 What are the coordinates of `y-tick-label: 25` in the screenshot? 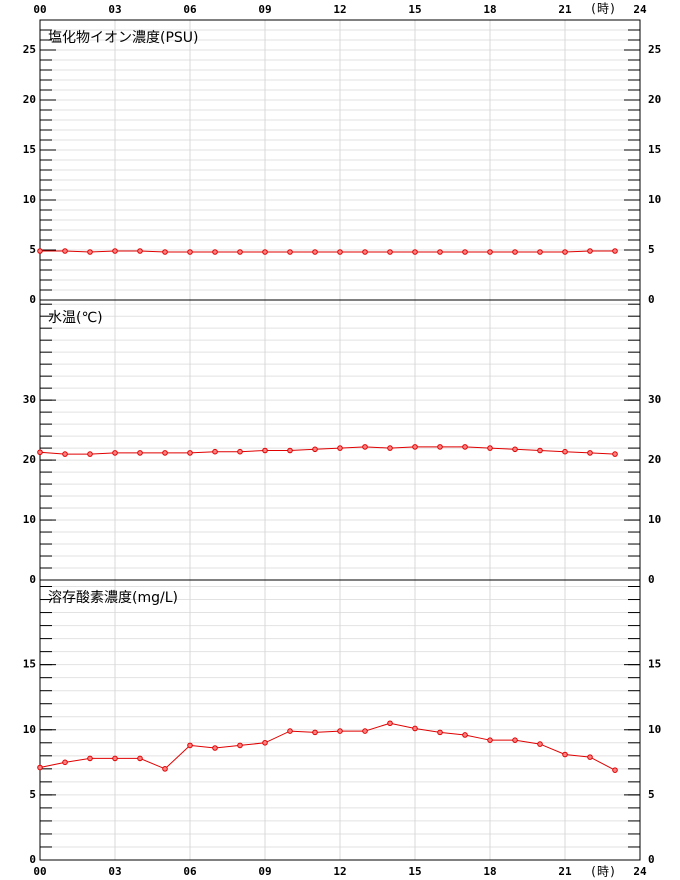 It's located at (654, 49).